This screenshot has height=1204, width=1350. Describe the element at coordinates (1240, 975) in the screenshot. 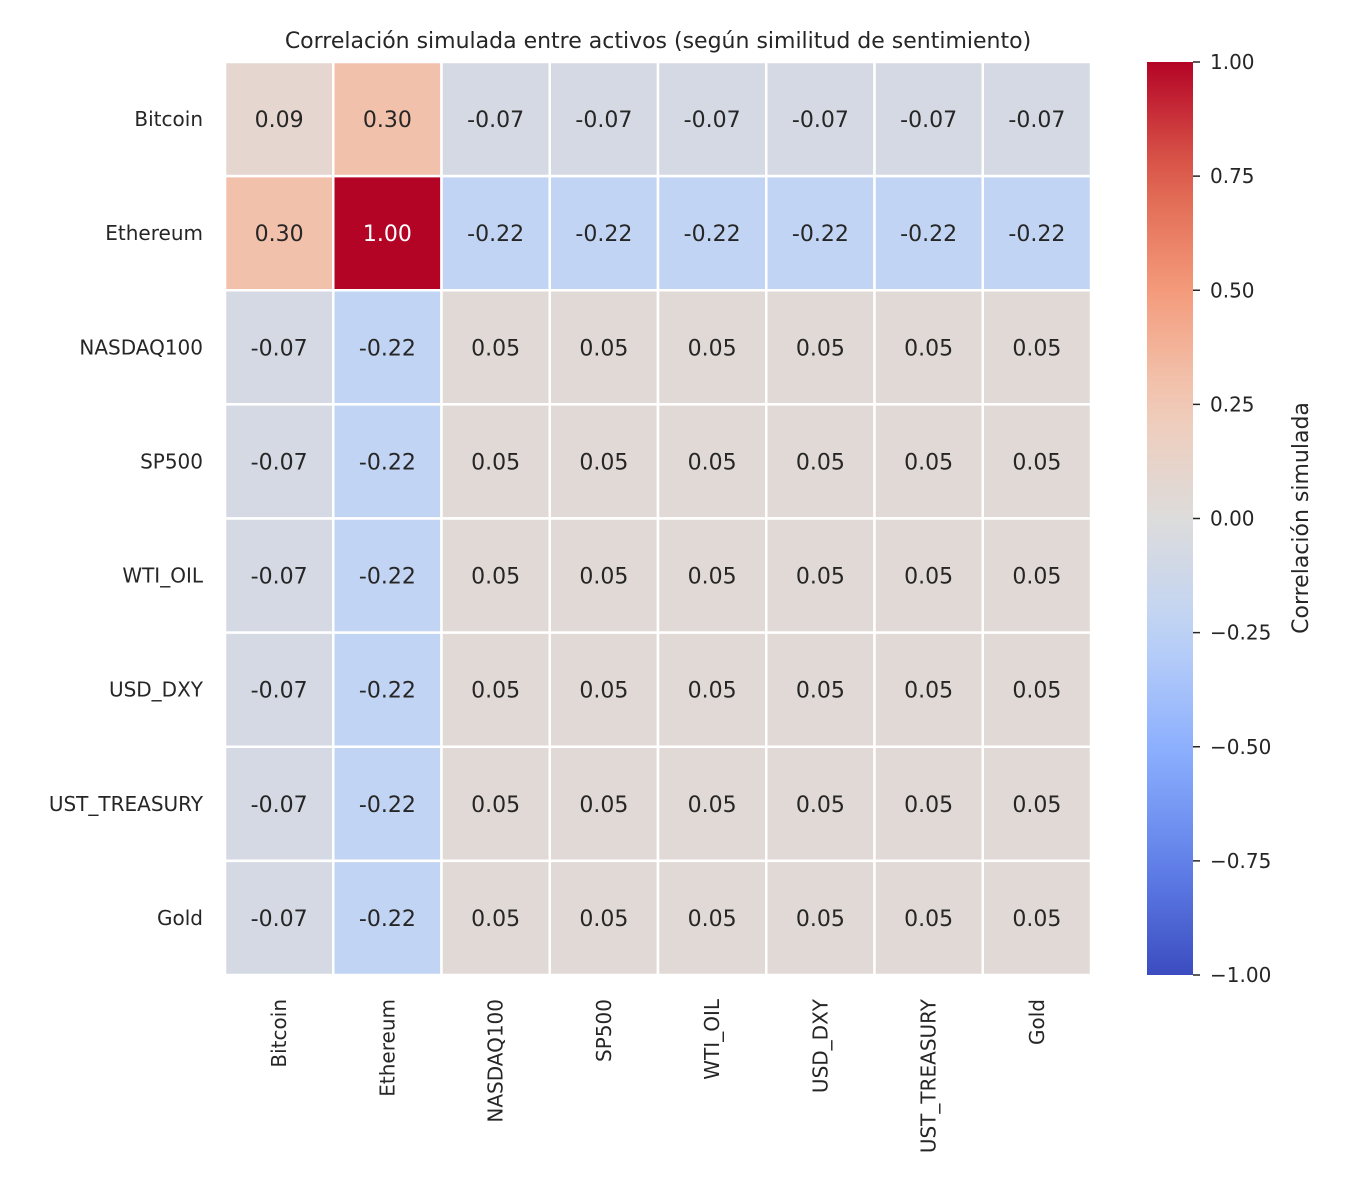

I see `colorbar-tick-label: −1.00` at that location.